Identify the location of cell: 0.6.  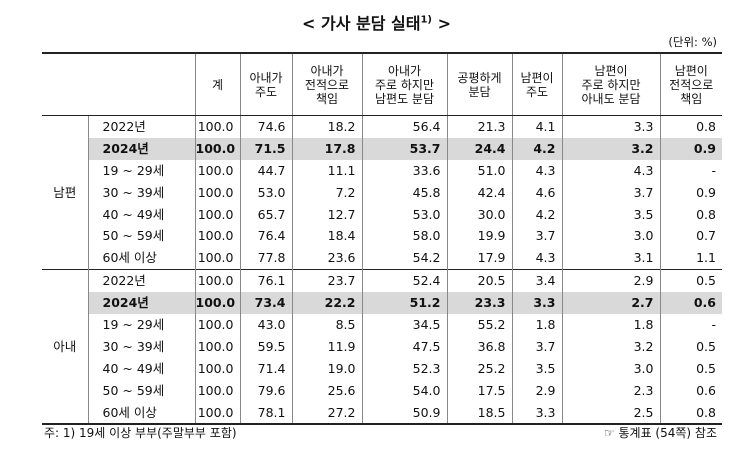
(690, 303).